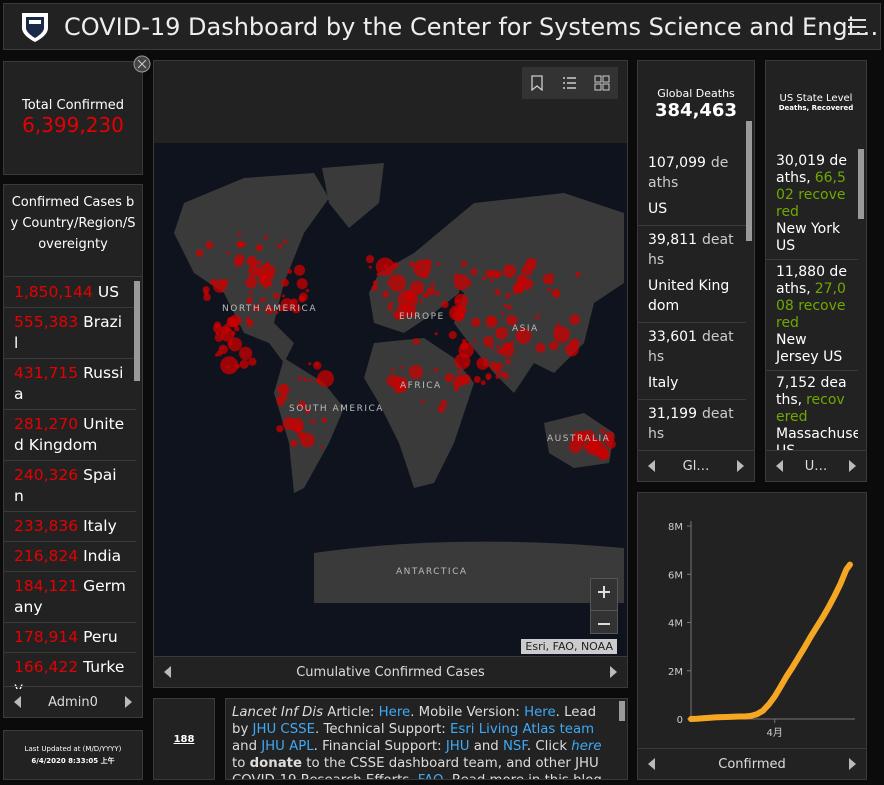  I want to click on country-item: 233,836 Italy, so click(70, 527).